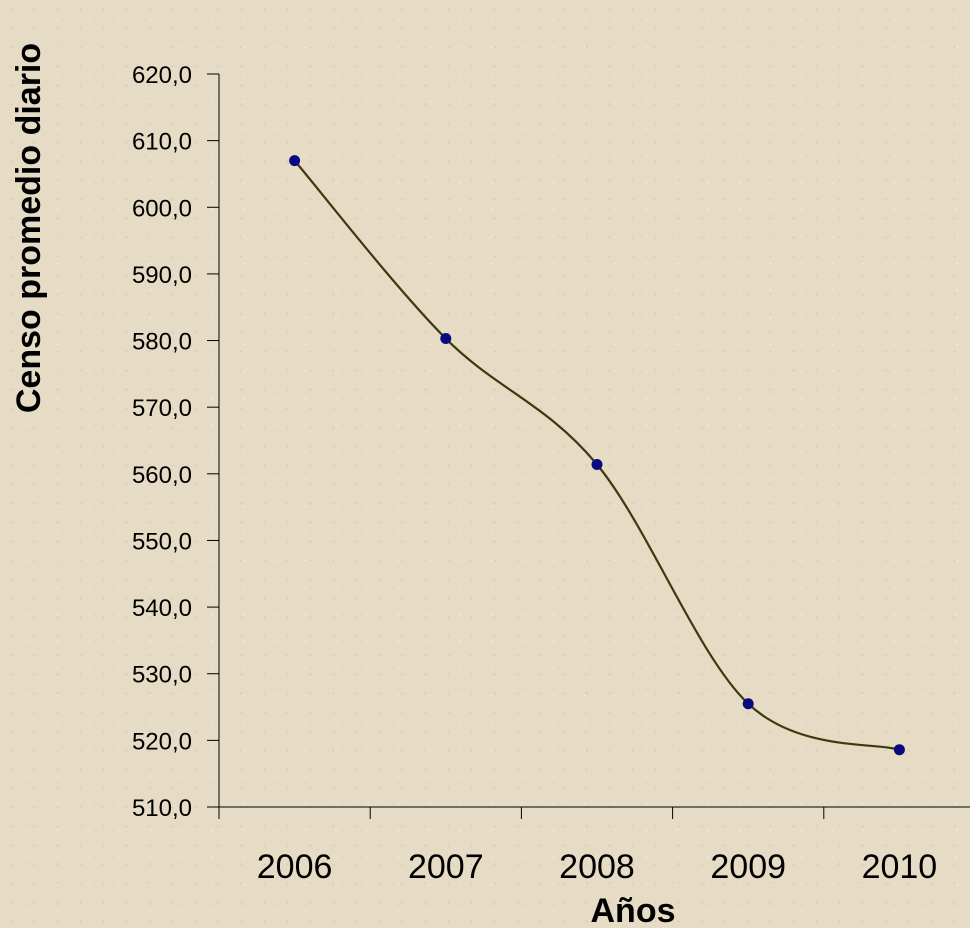 The image size is (970, 928). What do you see at coordinates (162, 475) in the screenshot?
I see `y-tick-label: 560,0` at bounding box center [162, 475].